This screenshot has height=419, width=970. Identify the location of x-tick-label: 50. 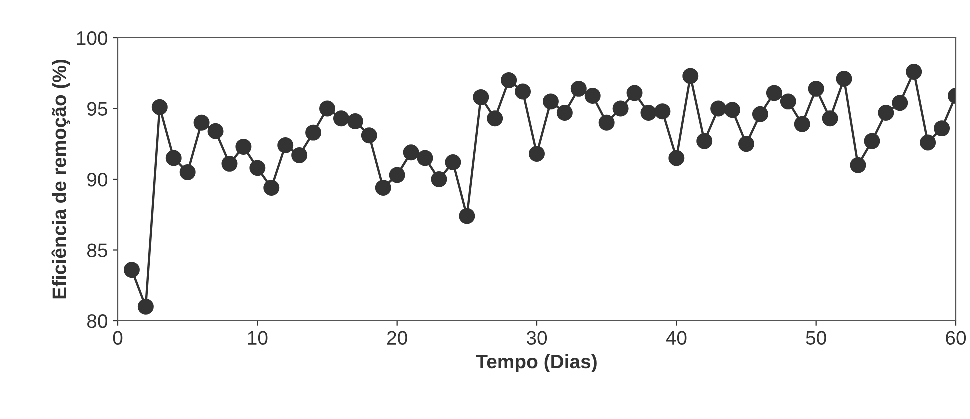
(816, 338).